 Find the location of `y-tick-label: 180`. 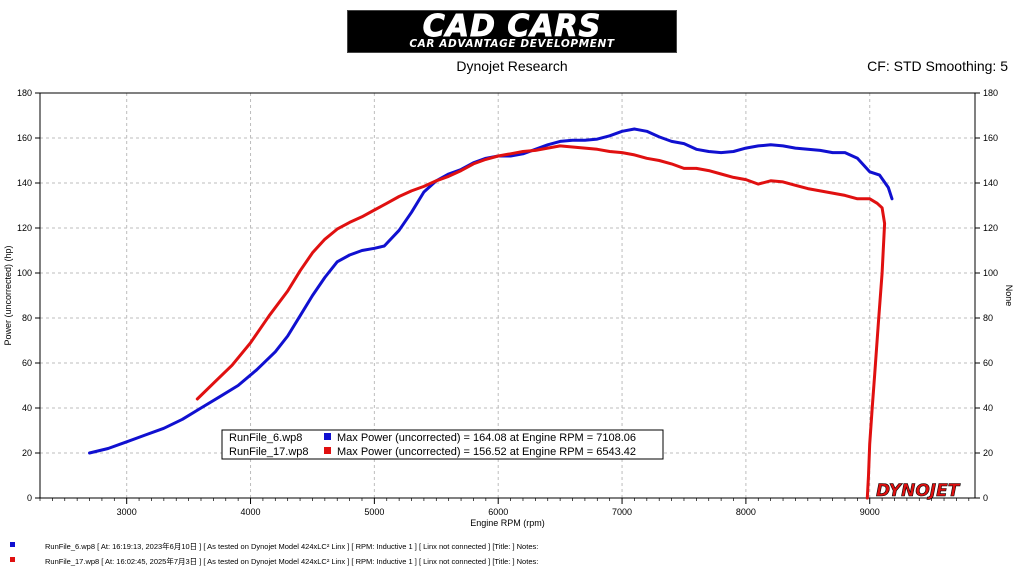

y-tick-label: 180 is located at coordinates (24, 93).